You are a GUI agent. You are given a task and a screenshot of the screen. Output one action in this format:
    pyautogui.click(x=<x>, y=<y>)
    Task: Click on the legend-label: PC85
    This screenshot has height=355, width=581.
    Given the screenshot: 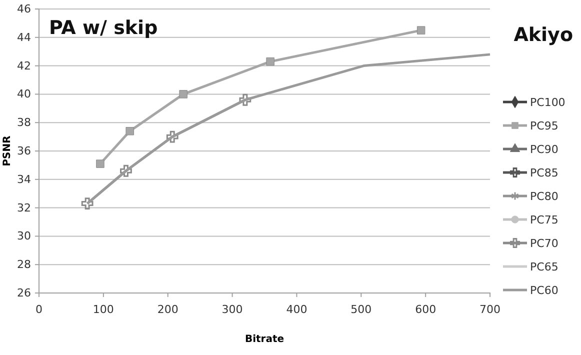 What is the action you would take?
    pyautogui.click(x=544, y=173)
    